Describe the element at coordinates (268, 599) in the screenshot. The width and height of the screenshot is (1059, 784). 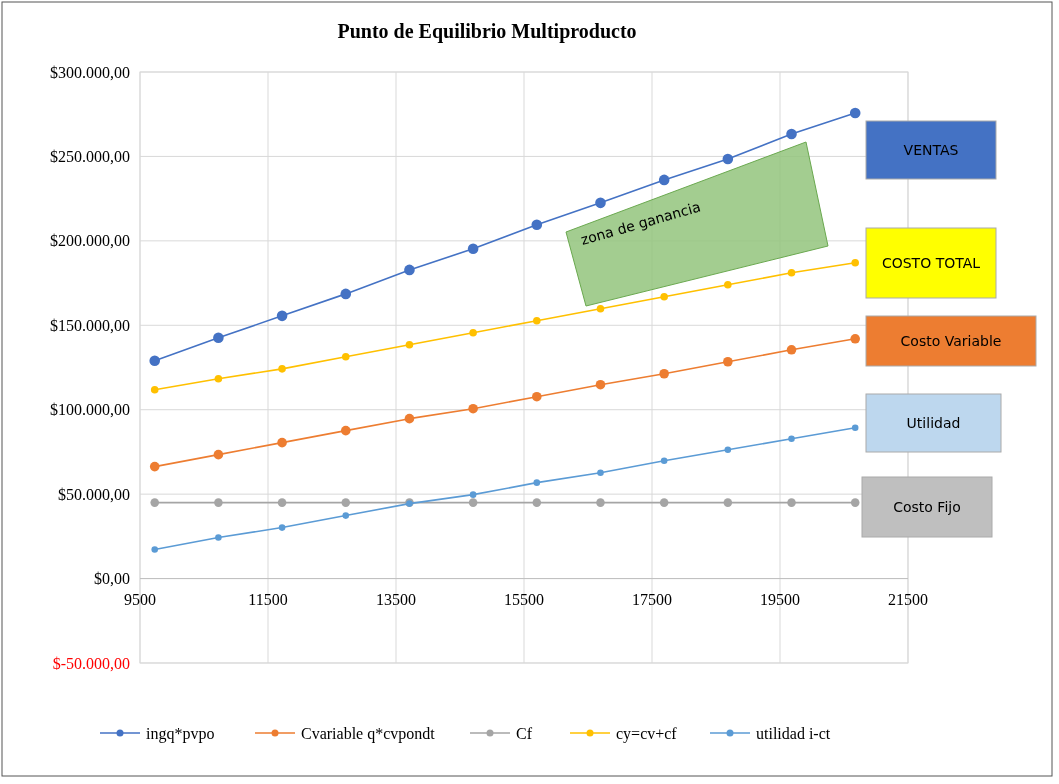
I see `x-tick-label: 11500` at that location.